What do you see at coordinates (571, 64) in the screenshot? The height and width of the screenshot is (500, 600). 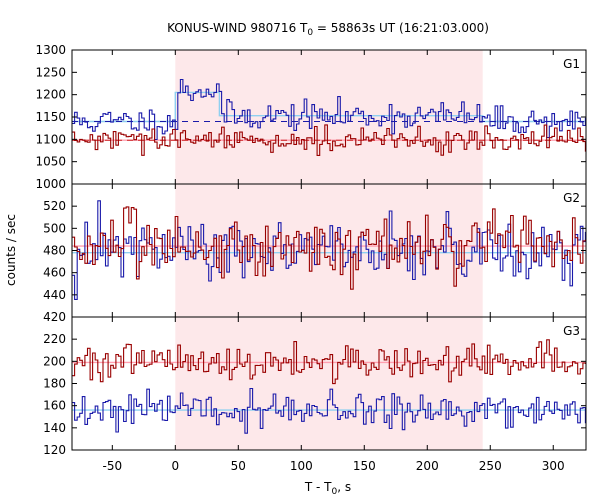 I see `panel-label-g1: G1` at bounding box center [571, 64].